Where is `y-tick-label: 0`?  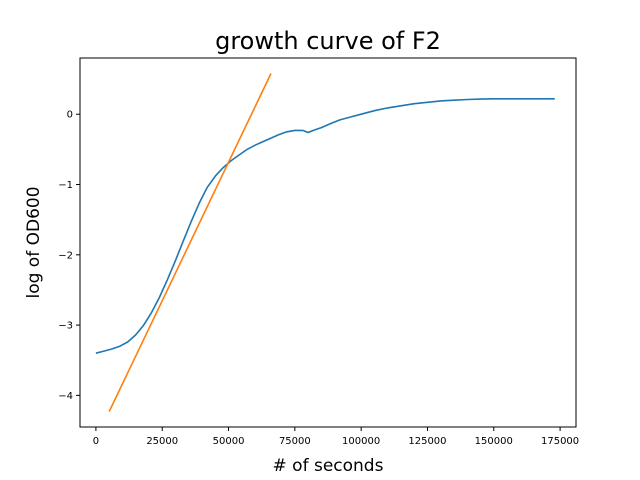 y-tick-label: 0 is located at coordinates (70, 115).